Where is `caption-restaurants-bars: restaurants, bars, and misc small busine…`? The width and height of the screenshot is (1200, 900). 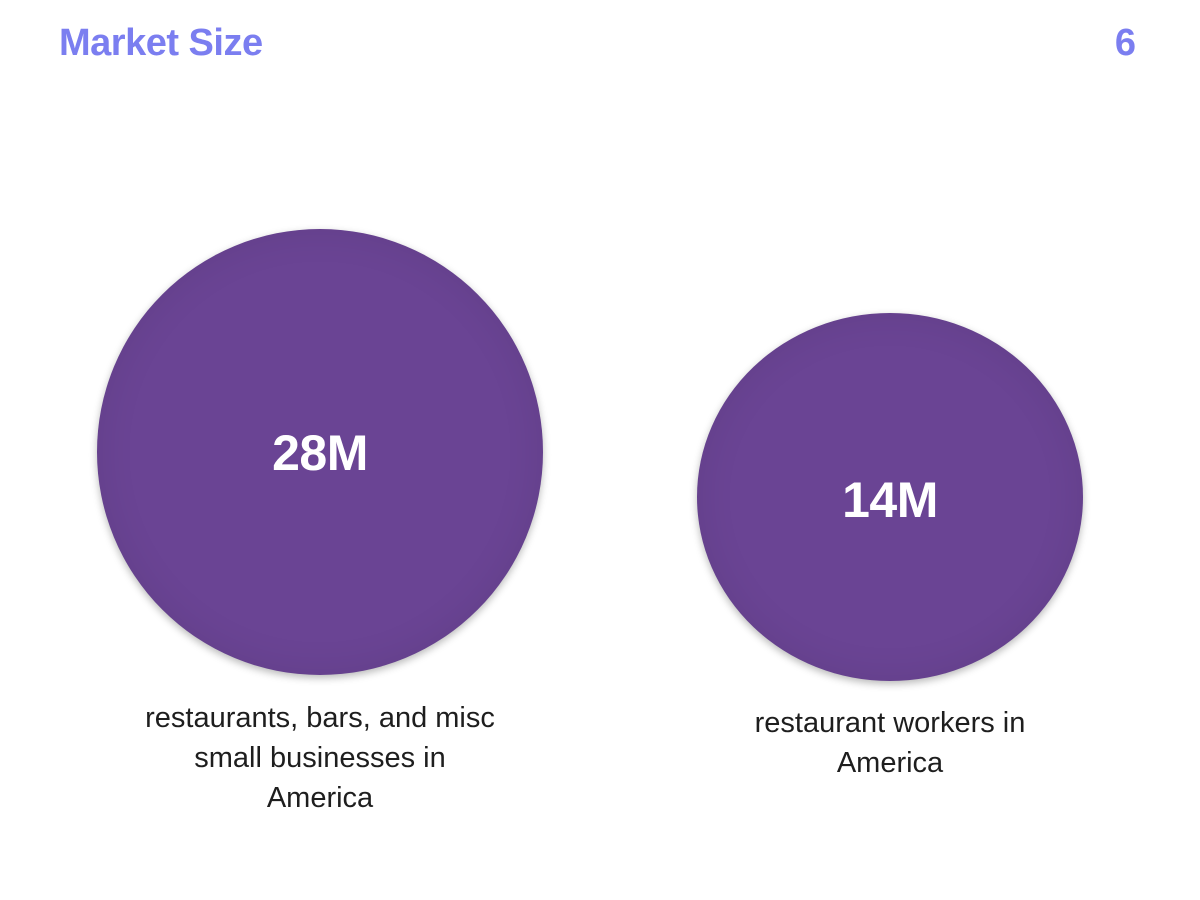 caption-restaurants-bars: restaurants, bars, and misc small busine… is located at coordinates (320, 758).